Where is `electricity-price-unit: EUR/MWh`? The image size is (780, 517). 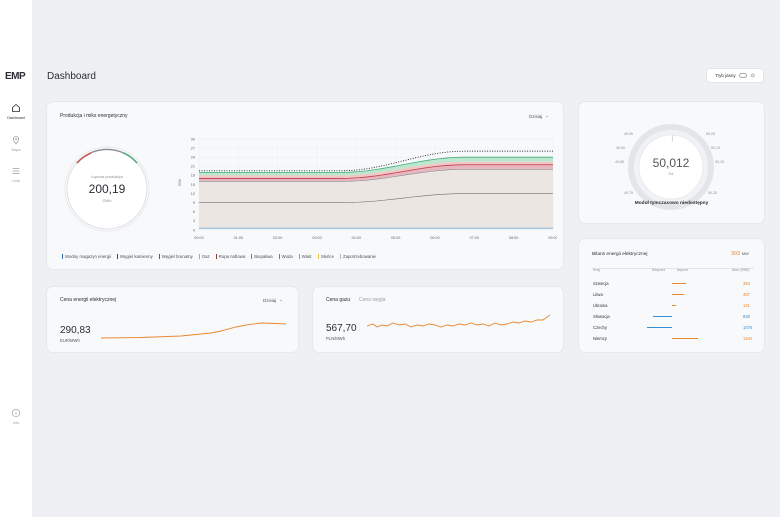
electricity-price-unit: EUR/MWh is located at coordinates (70, 340).